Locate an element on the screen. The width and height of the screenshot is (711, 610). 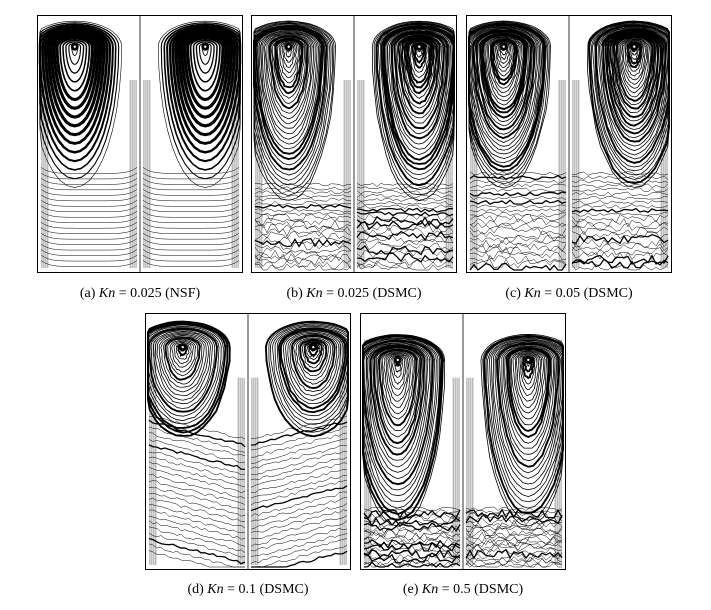
streamline-plot-d is located at coordinates (248, 441).